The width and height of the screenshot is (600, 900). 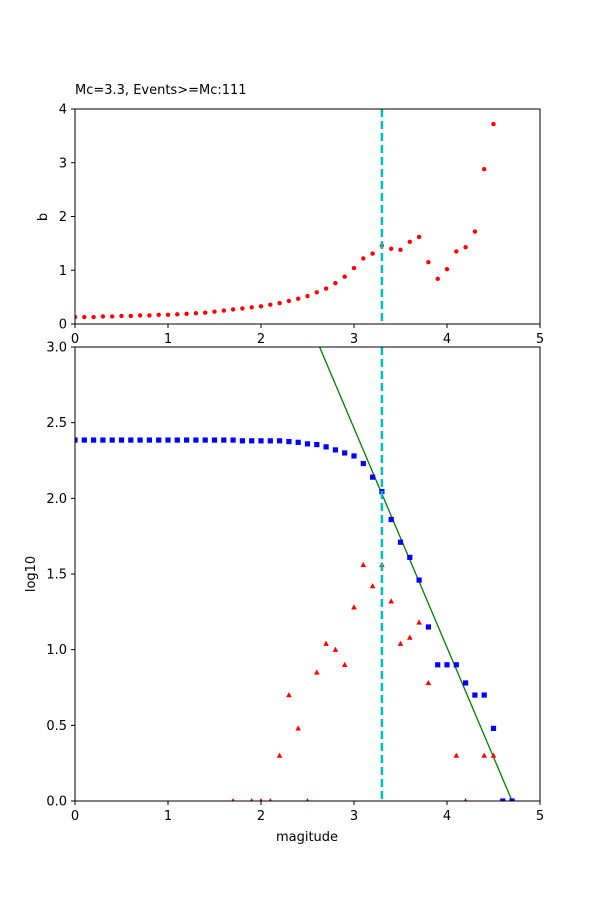 What do you see at coordinates (540, 339) in the screenshot?
I see `top-x-tick-label: 5` at bounding box center [540, 339].